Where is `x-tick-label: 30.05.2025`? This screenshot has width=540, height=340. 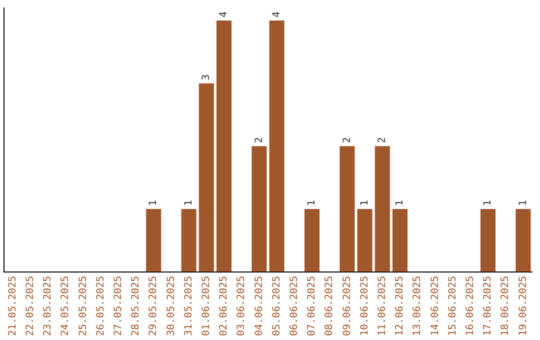
x-tick-label: 30.05.2025 is located at coordinates (171, 306).